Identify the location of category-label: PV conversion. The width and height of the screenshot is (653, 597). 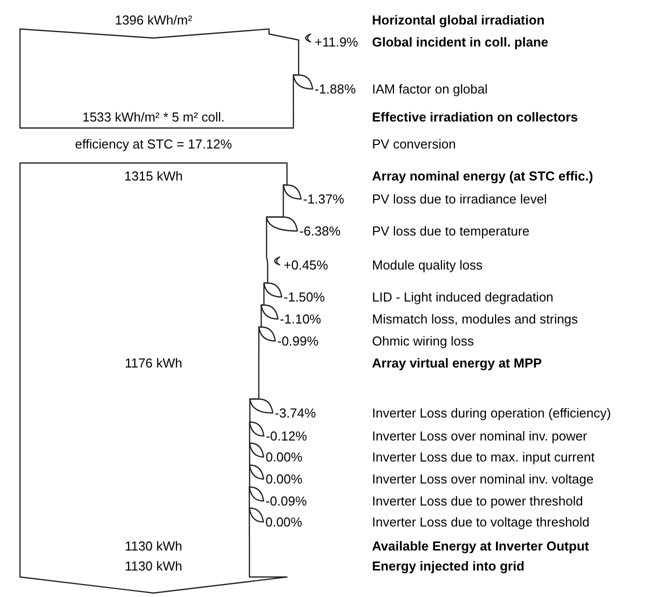
(414, 144).